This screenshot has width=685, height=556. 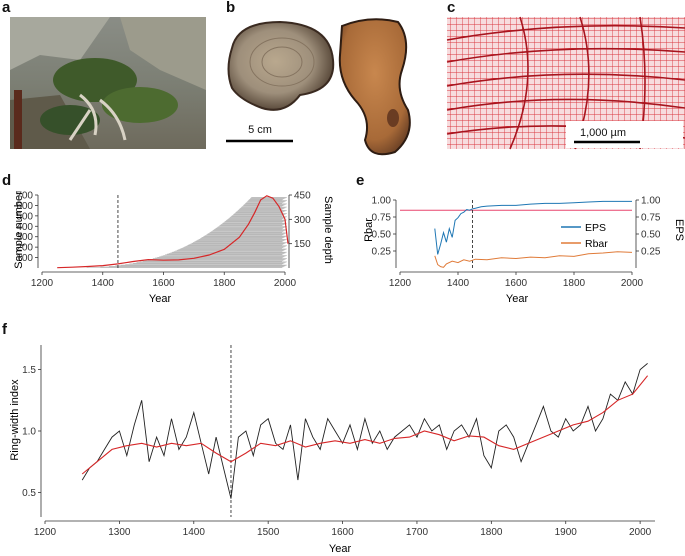 What do you see at coordinates (393, 118) in the screenshot?
I see `pith` at bounding box center [393, 118].